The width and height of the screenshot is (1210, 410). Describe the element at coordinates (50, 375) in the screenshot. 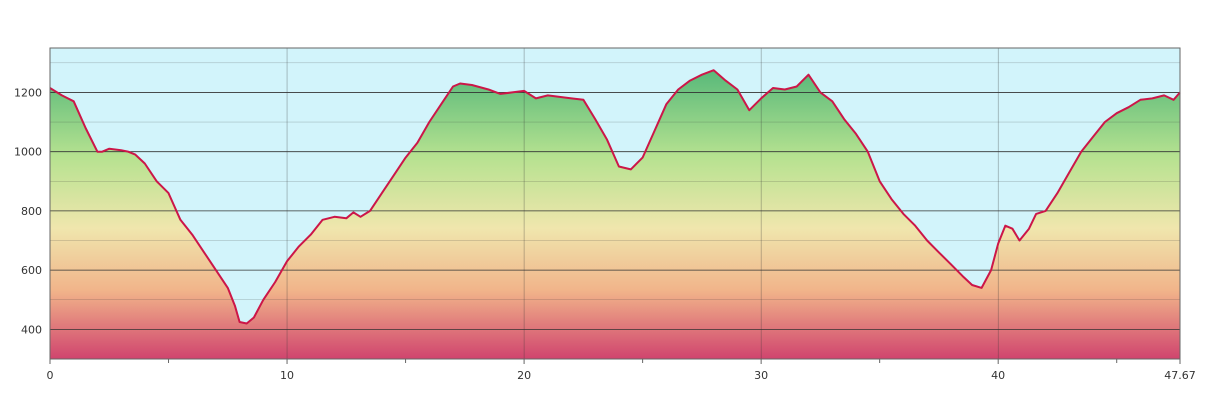

I see `x-tick-label: 0` at that location.